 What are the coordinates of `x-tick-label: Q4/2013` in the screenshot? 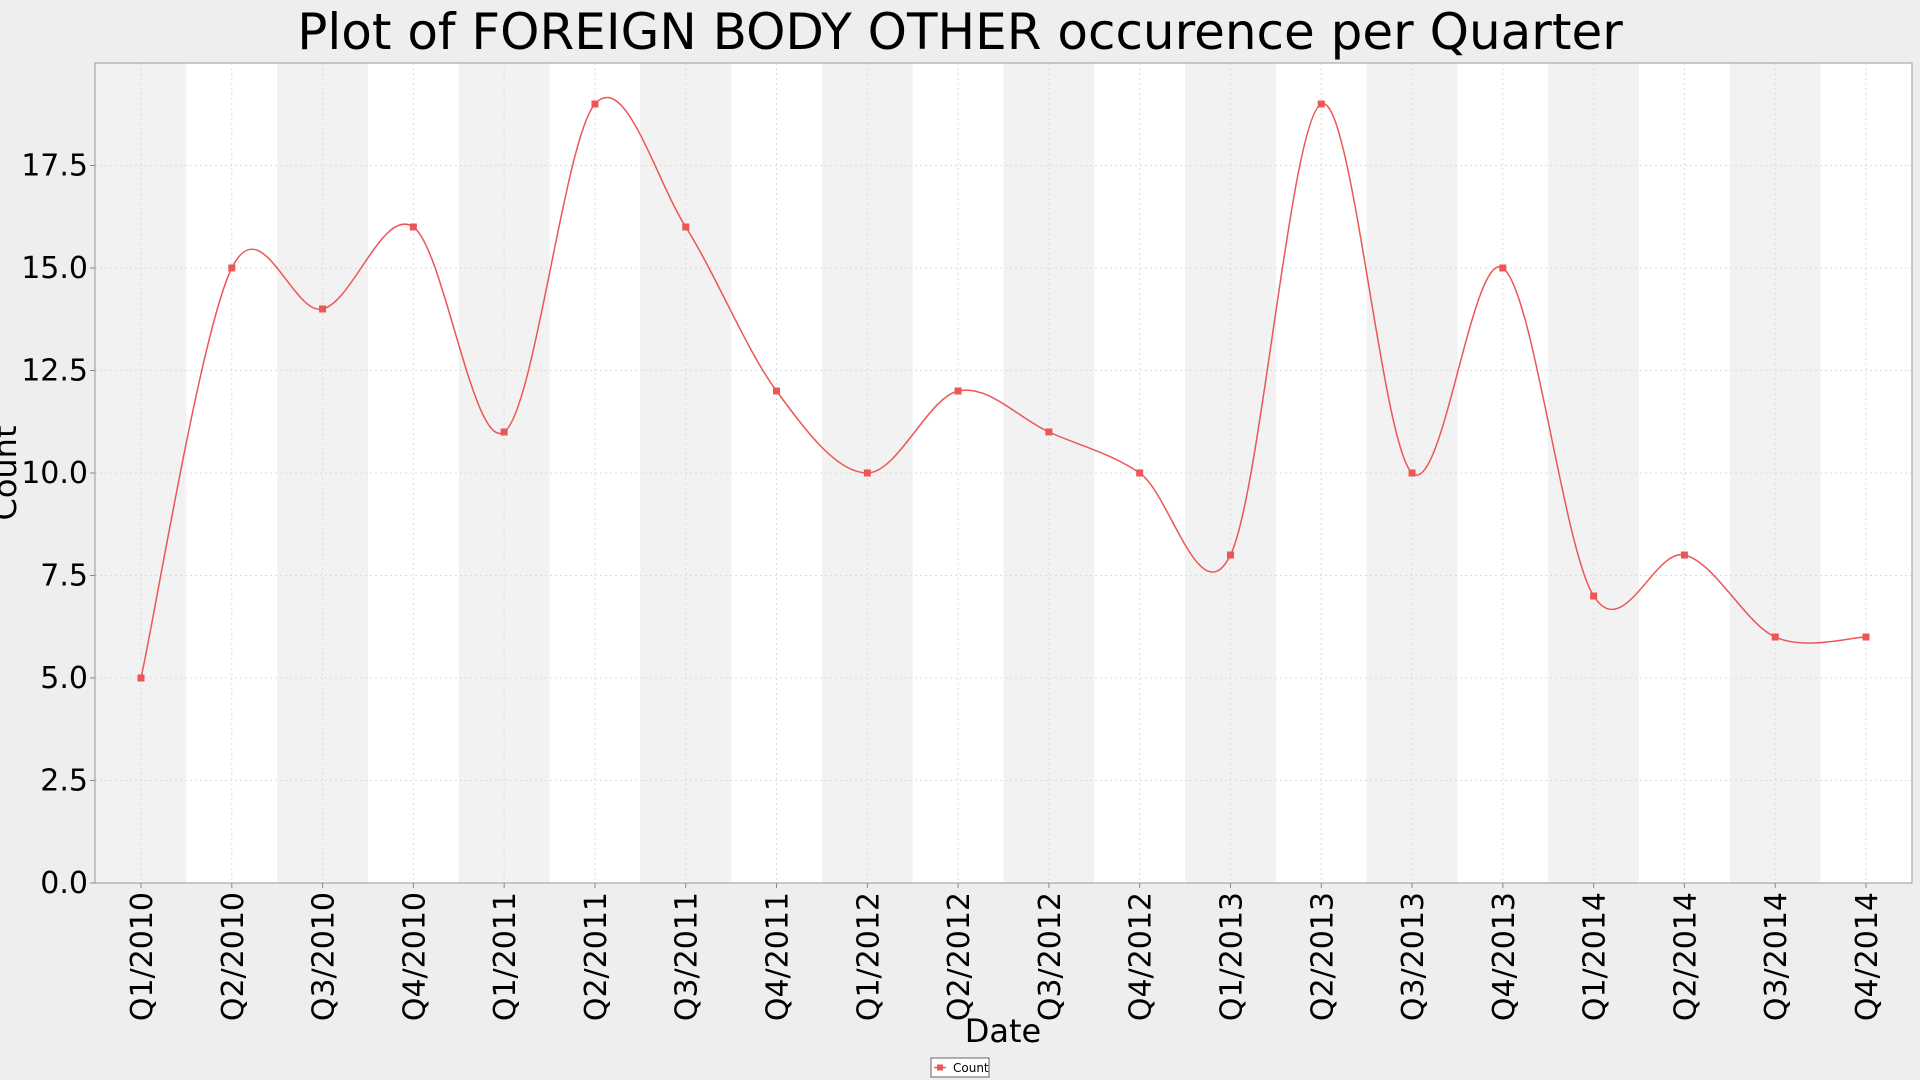 It's located at (1504, 956).